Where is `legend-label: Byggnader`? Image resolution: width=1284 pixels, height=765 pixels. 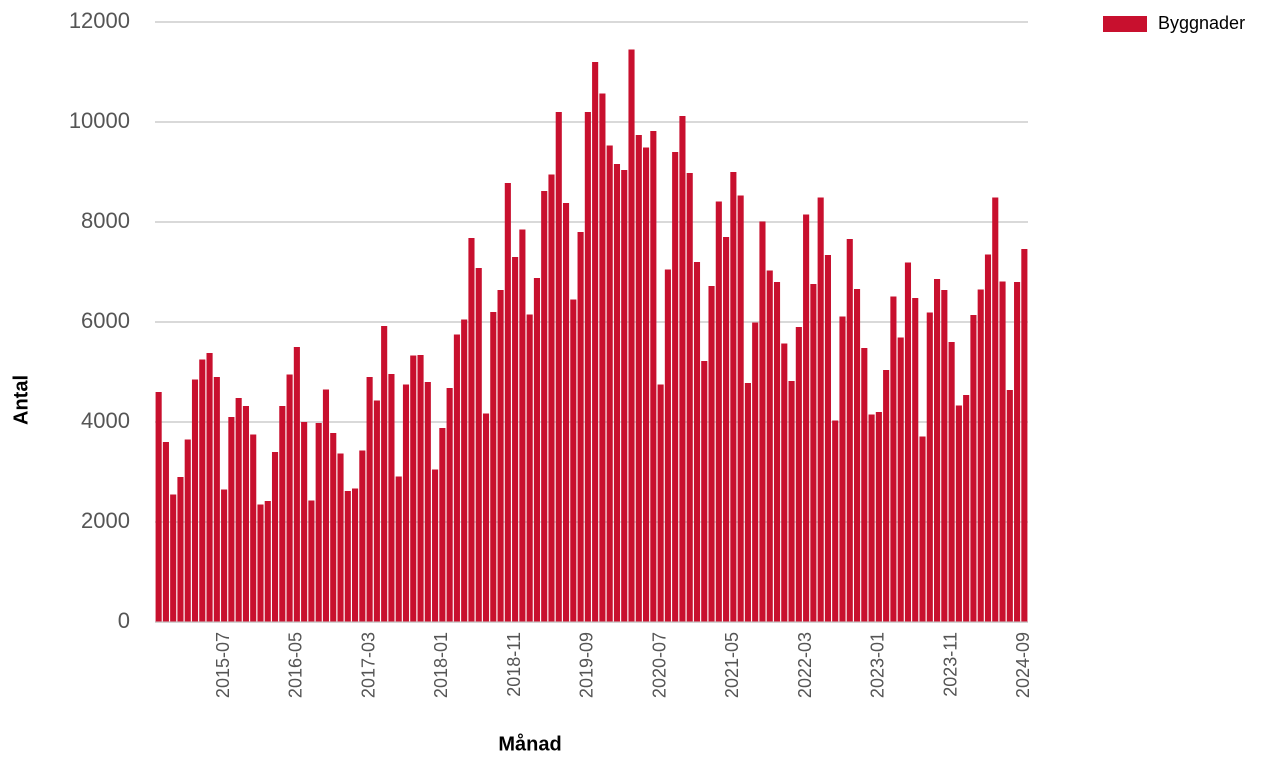
legend-label: Byggnader is located at coordinates (1201, 23).